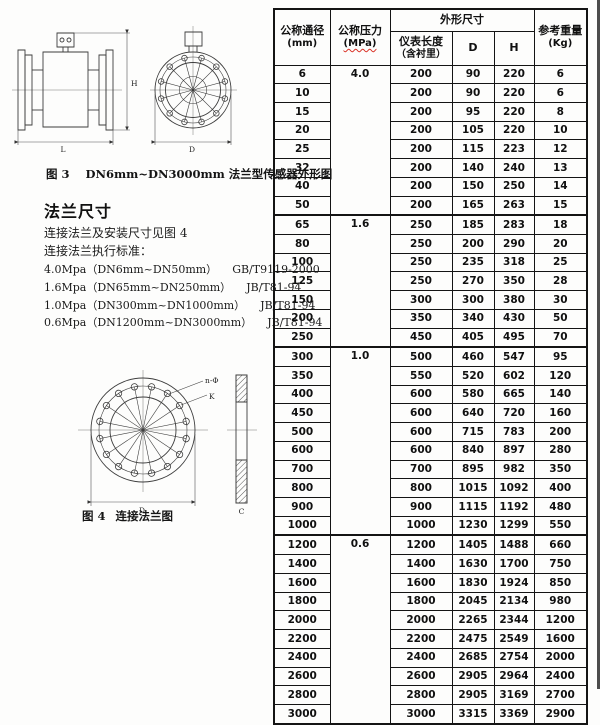 This screenshot has width=600, height=725. I want to click on table-row: 25 200 115 223 12, so click(430, 149).